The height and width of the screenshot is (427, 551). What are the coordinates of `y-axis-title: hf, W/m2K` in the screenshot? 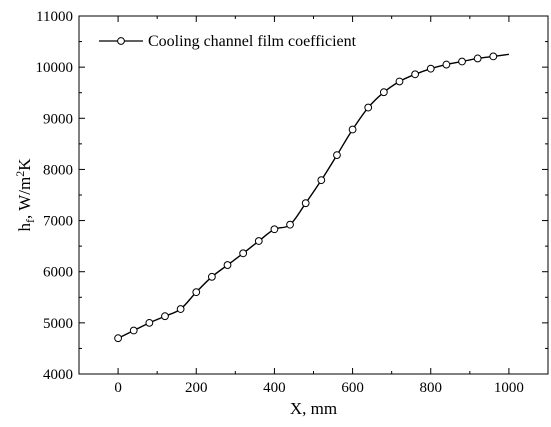 It's located at (25, 195).